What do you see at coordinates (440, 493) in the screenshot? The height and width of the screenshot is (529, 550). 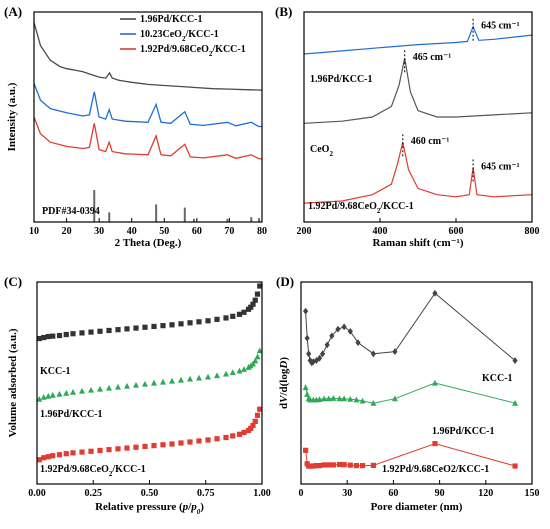 I see `x-tick-label: 90` at bounding box center [440, 493].